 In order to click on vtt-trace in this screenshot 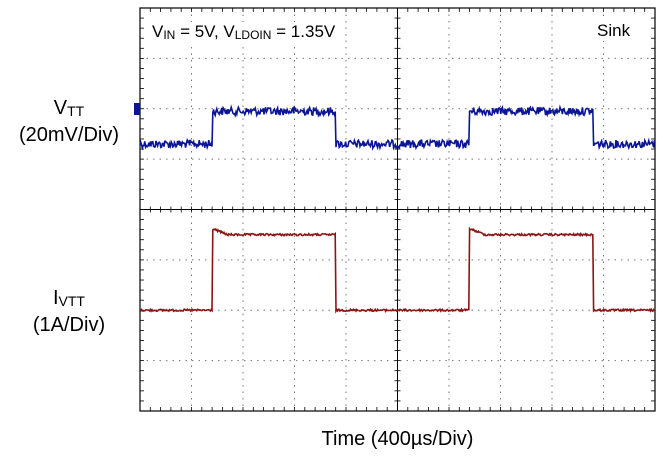, I will do `click(397, 127)`.